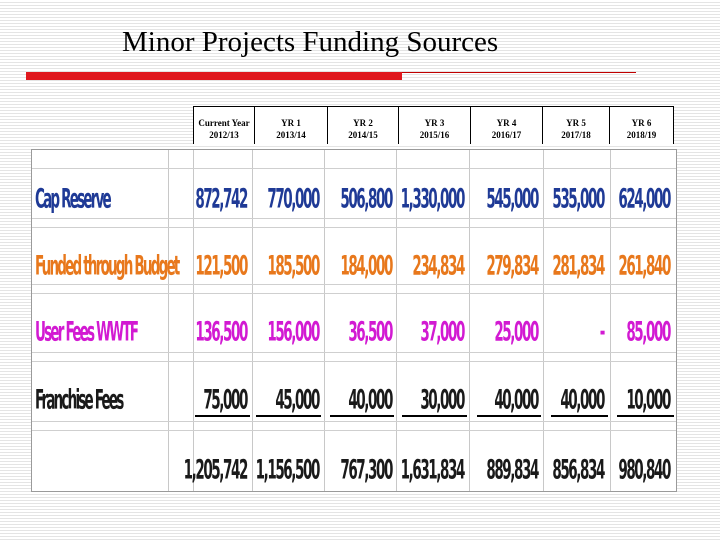  I want to click on cell-yr3: 234,834, so click(438, 266).